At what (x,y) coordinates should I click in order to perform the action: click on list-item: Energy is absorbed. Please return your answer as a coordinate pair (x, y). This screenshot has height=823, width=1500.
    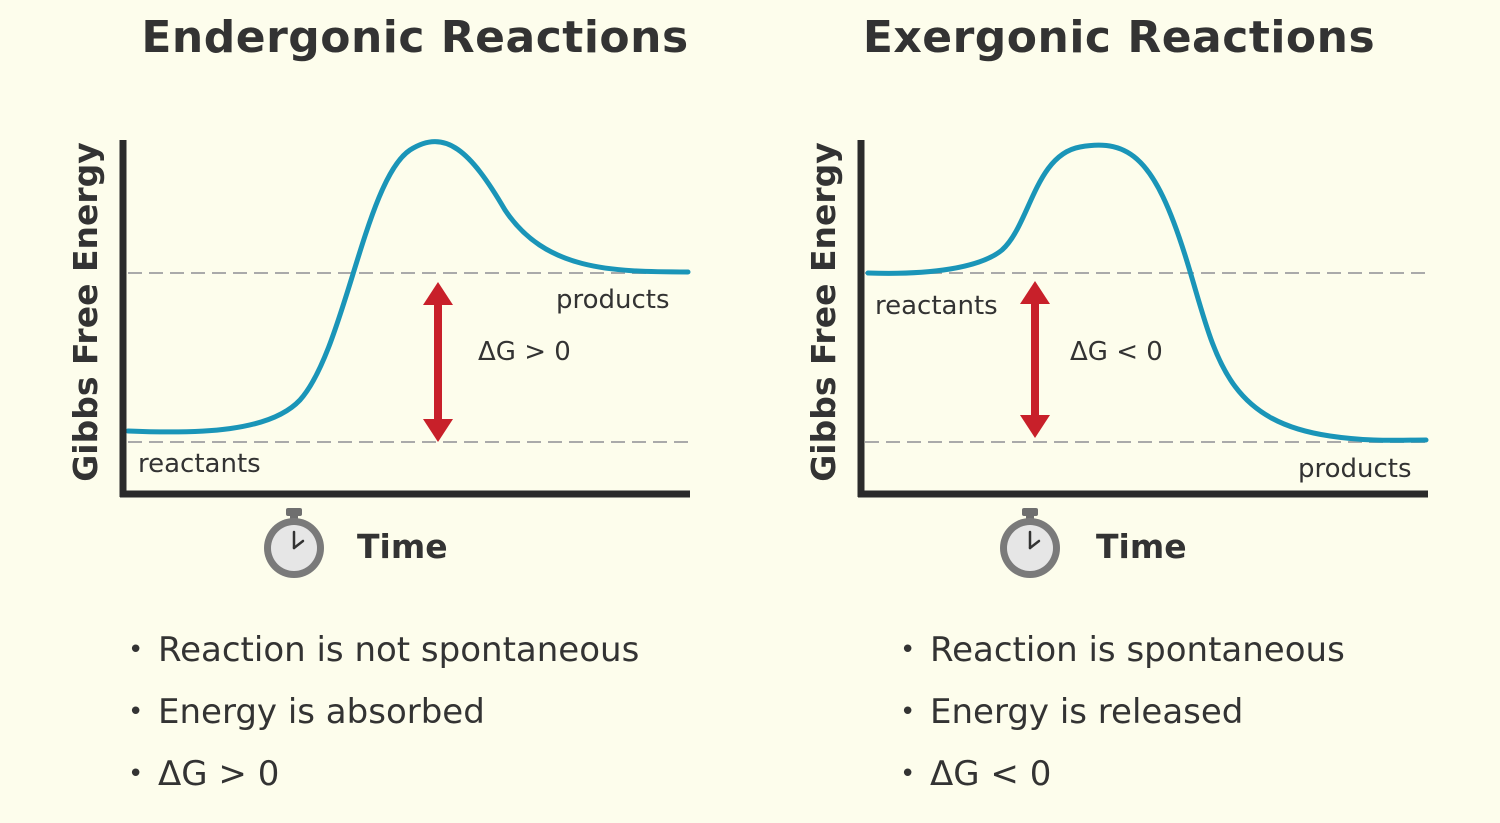
    Looking at the image, I should click on (383, 718).